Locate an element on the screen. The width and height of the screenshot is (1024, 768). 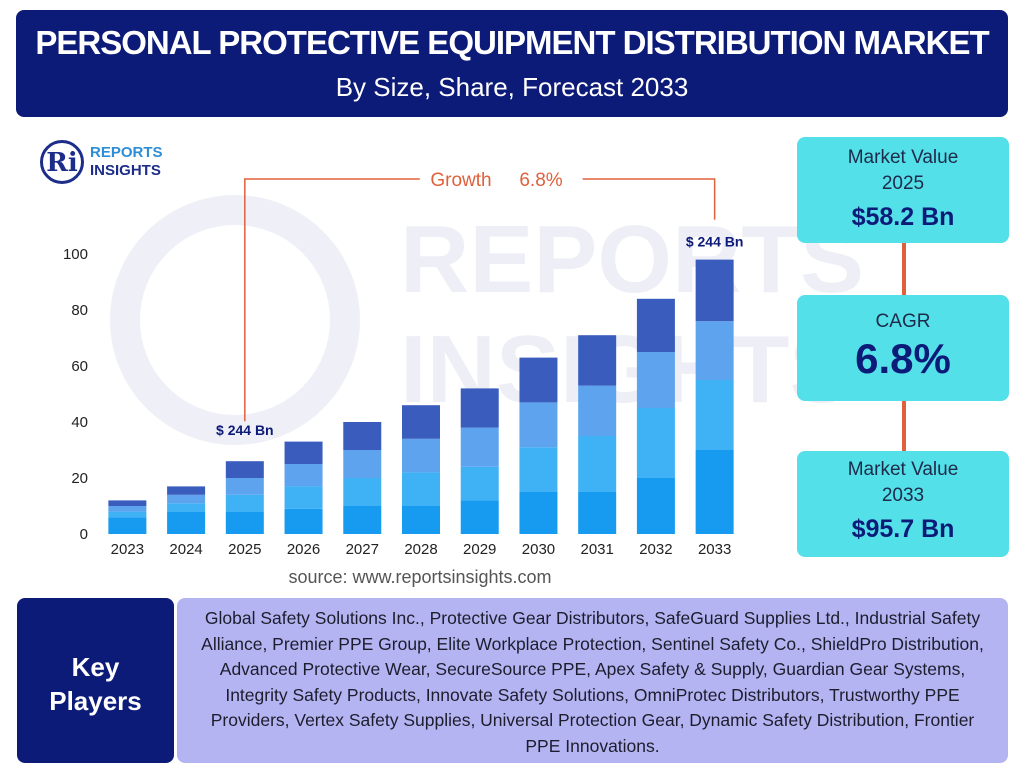
x-tick-label: 2031 is located at coordinates (596, 549).